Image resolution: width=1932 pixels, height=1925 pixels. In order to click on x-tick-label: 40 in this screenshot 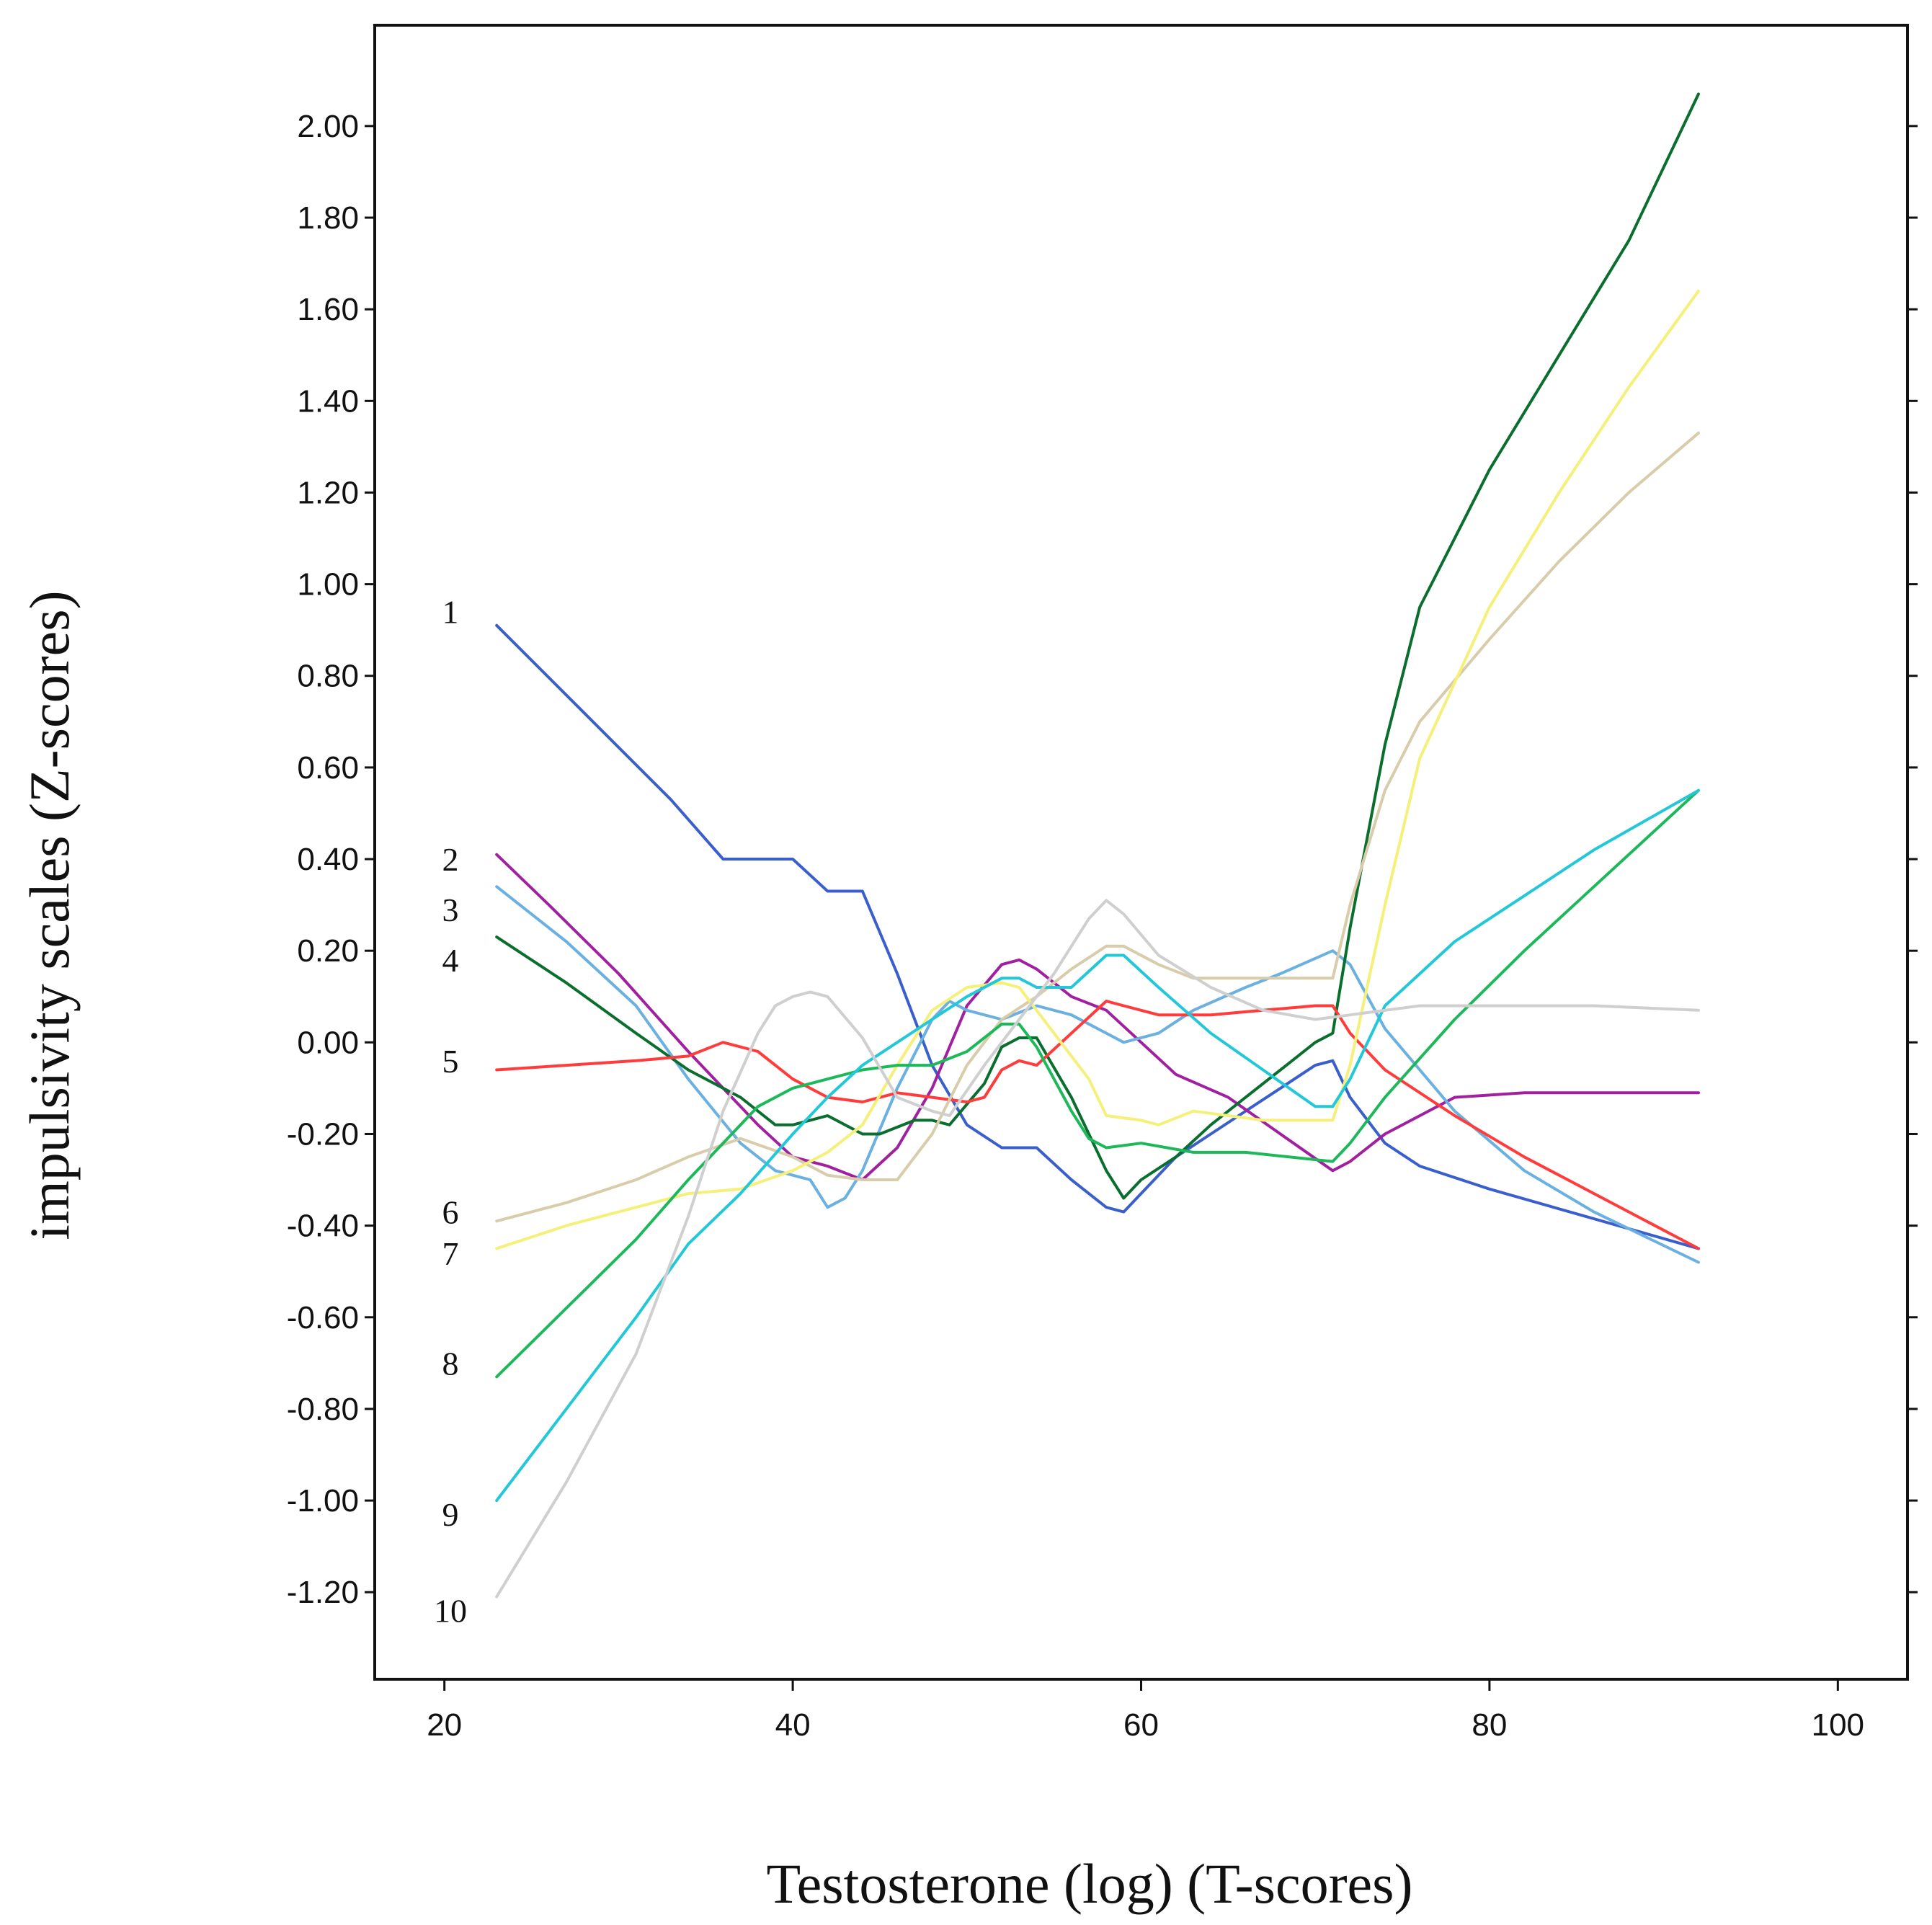, I will do `click(793, 1725)`.